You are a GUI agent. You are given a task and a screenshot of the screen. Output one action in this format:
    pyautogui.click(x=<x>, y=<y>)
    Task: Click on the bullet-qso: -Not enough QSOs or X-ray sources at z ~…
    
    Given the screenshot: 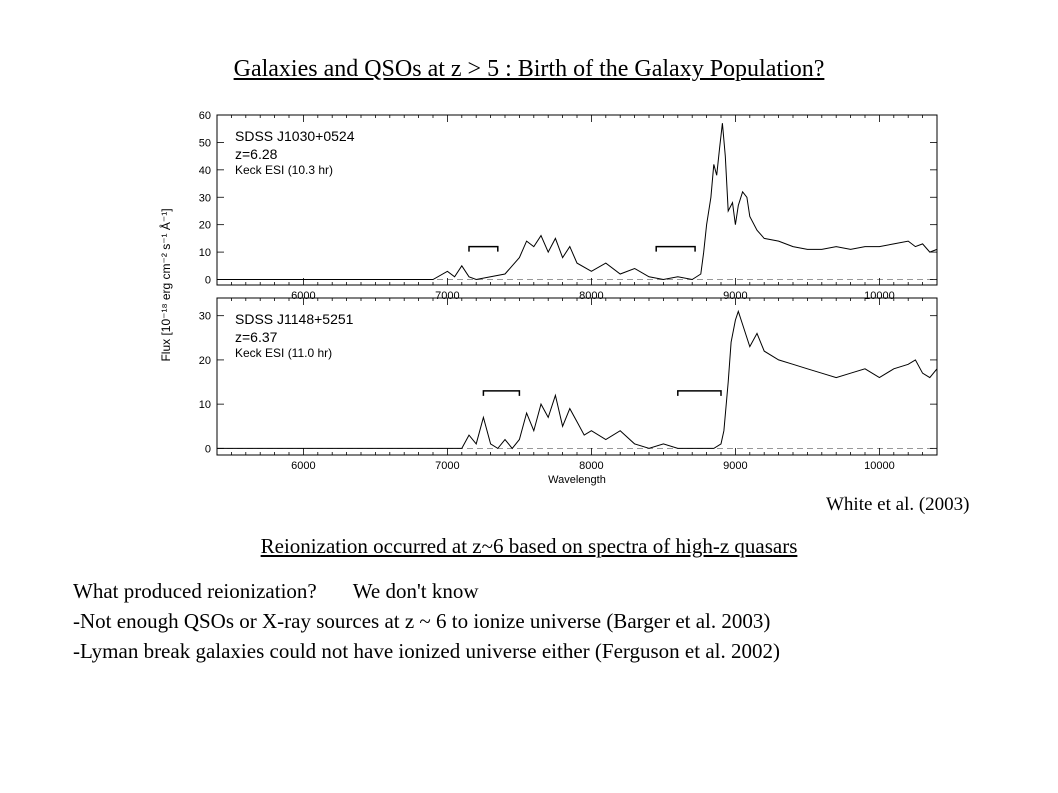 What is the action you would take?
    pyautogui.click(x=422, y=621)
    